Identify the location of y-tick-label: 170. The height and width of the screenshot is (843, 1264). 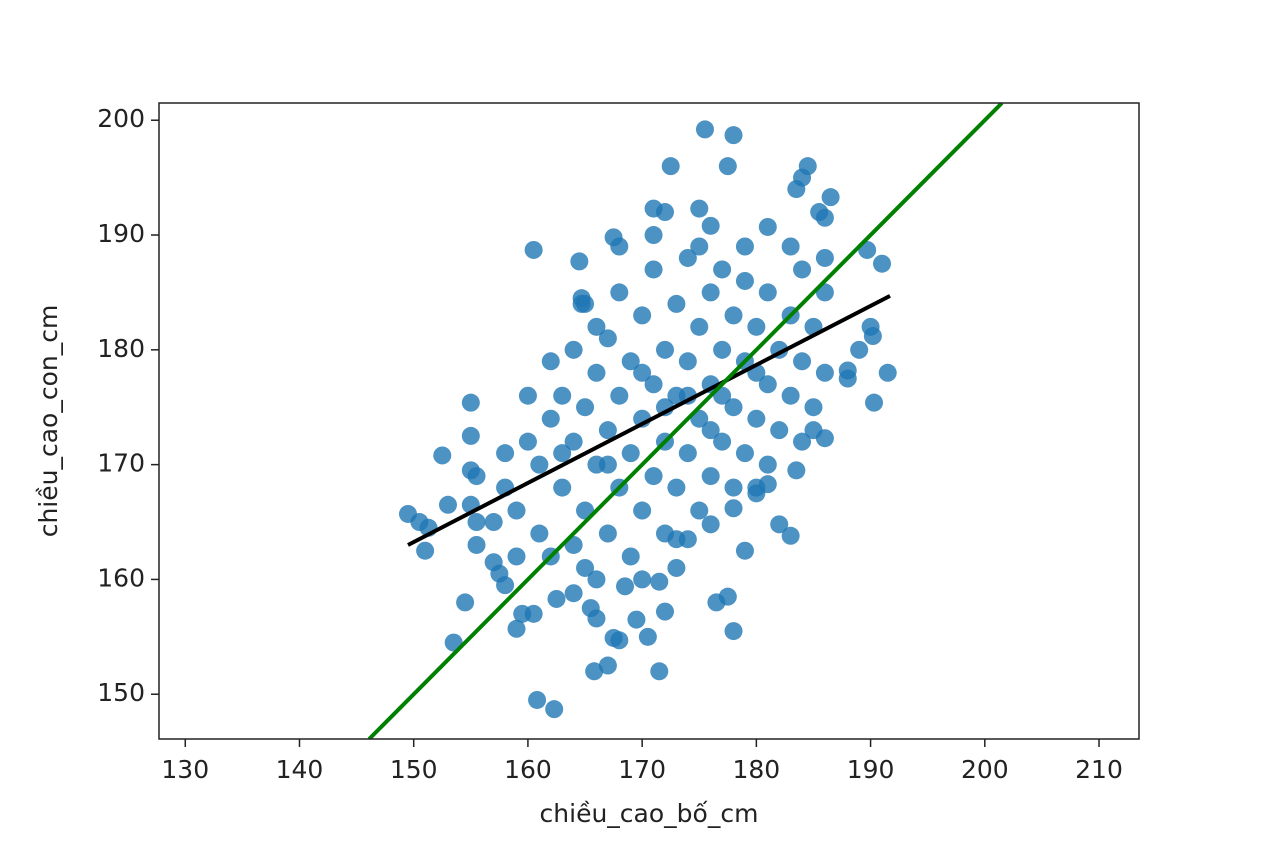
(121, 463).